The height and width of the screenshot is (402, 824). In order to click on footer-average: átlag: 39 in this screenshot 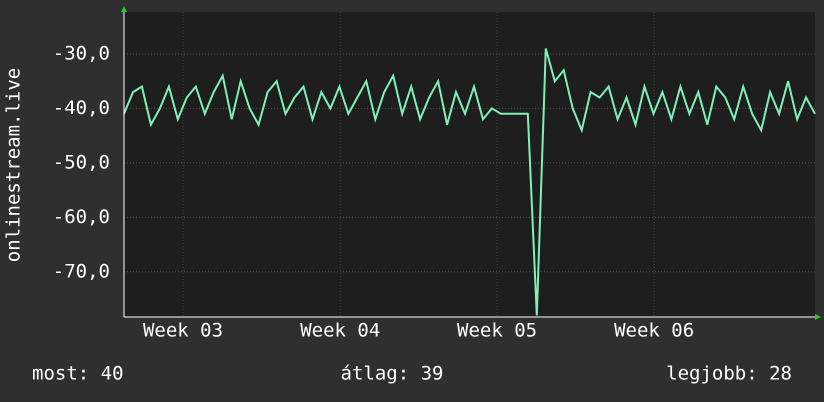, I will do `click(392, 374)`.